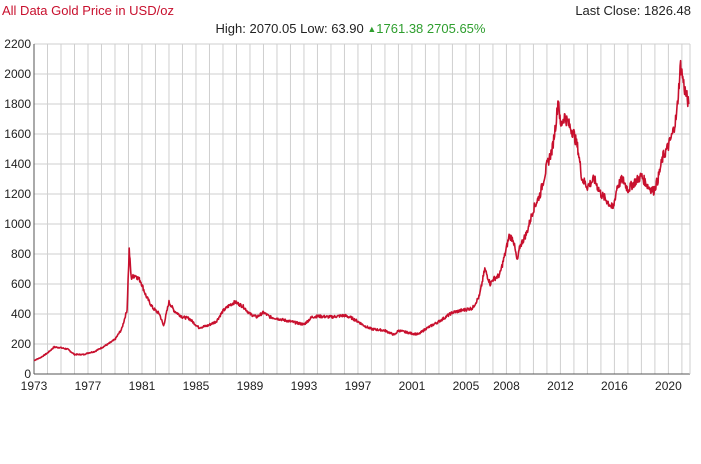  What do you see at coordinates (21, 284) in the screenshot?
I see `y-tick-label: 600` at bounding box center [21, 284].